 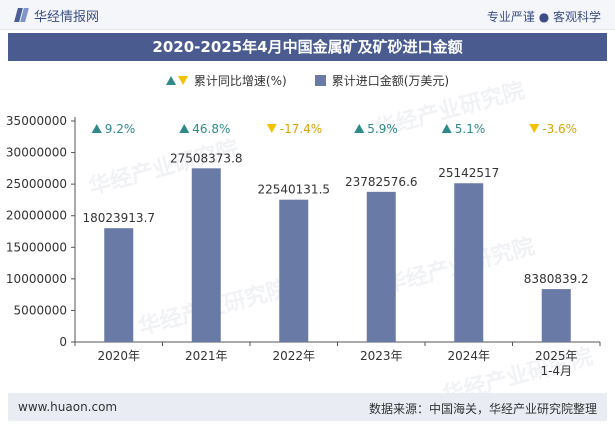 I want to click on y-tick-label: 0, so click(x=63, y=342).